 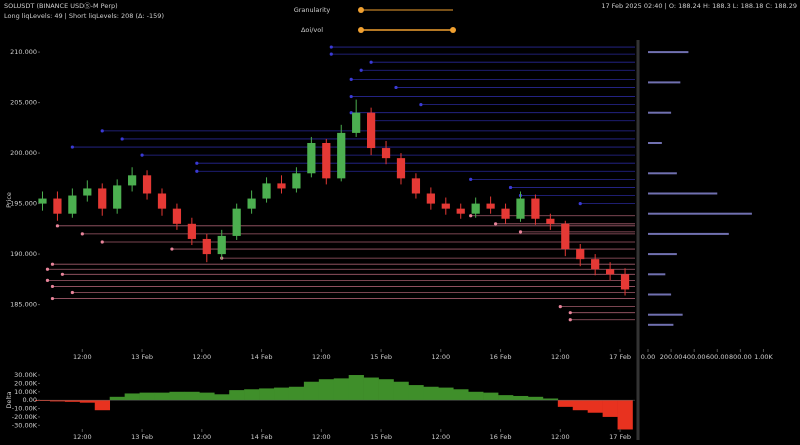 What do you see at coordinates (26, 392) in the screenshot?
I see `y-tick-label: 10.00K` at bounding box center [26, 392].